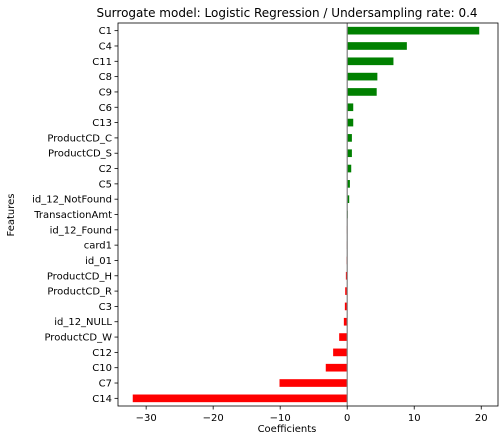  Describe the element at coordinates (146, 418) in the screenshot. I see `x-tick-label: −30` at that location.